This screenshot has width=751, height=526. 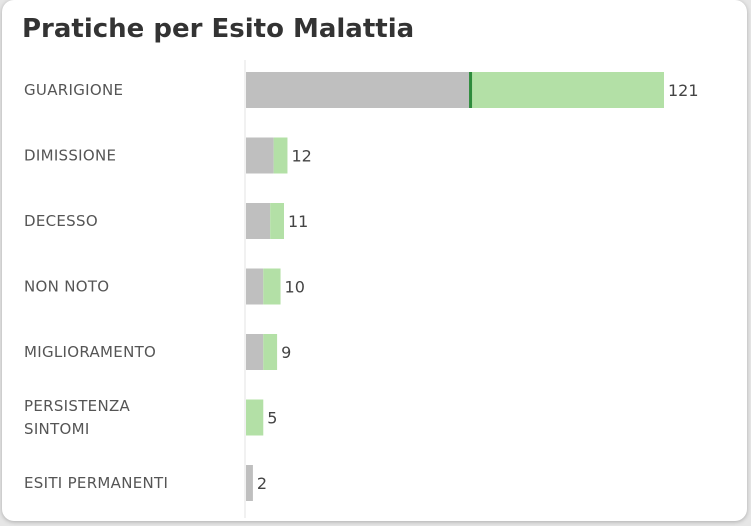 I want to click on value-label: 2, so click(x=262, y=483).